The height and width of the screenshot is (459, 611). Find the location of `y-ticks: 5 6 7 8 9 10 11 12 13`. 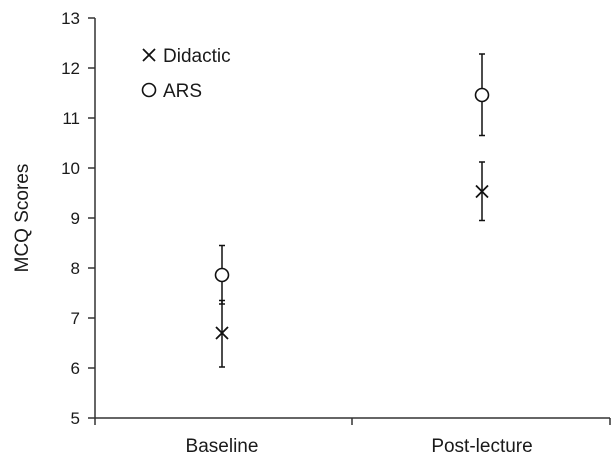

y-ticks: 5 6 7 8 9 10 11 12 13 is located at coordinates (78, 218).